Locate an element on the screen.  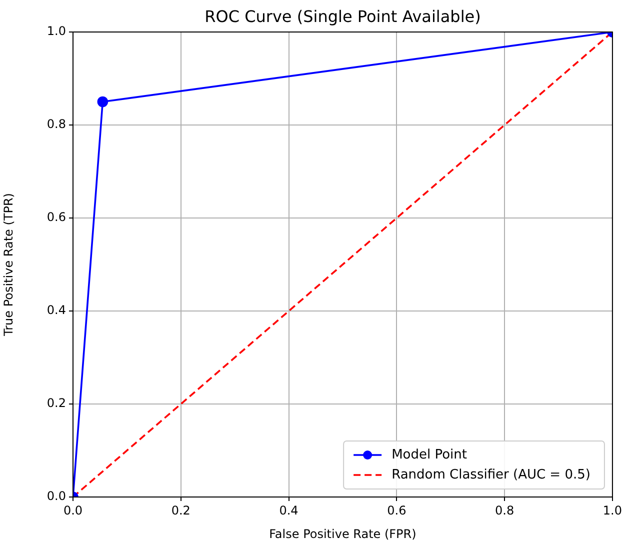
x-tick-label: 0.2 is located at coordinates (180, 510).